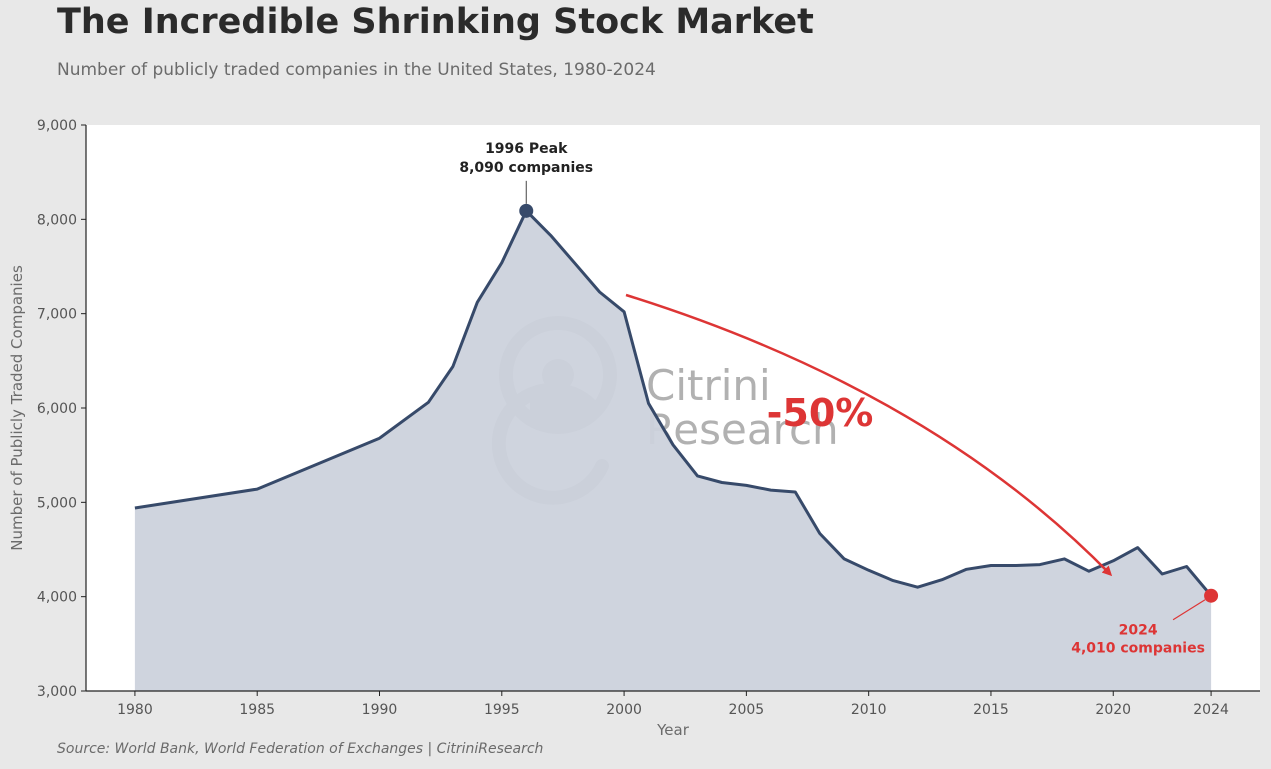  I want to click on y-tick-label: 3,000, so click(57, 692).